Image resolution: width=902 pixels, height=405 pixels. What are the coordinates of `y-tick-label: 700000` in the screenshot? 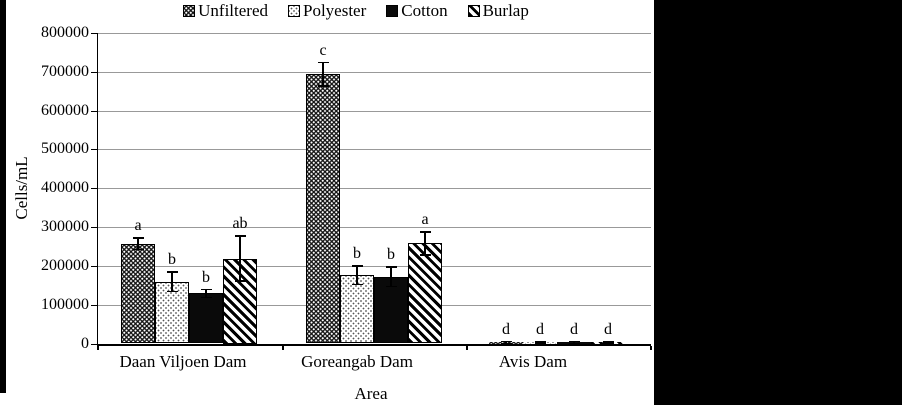 It's located at (65, 71).